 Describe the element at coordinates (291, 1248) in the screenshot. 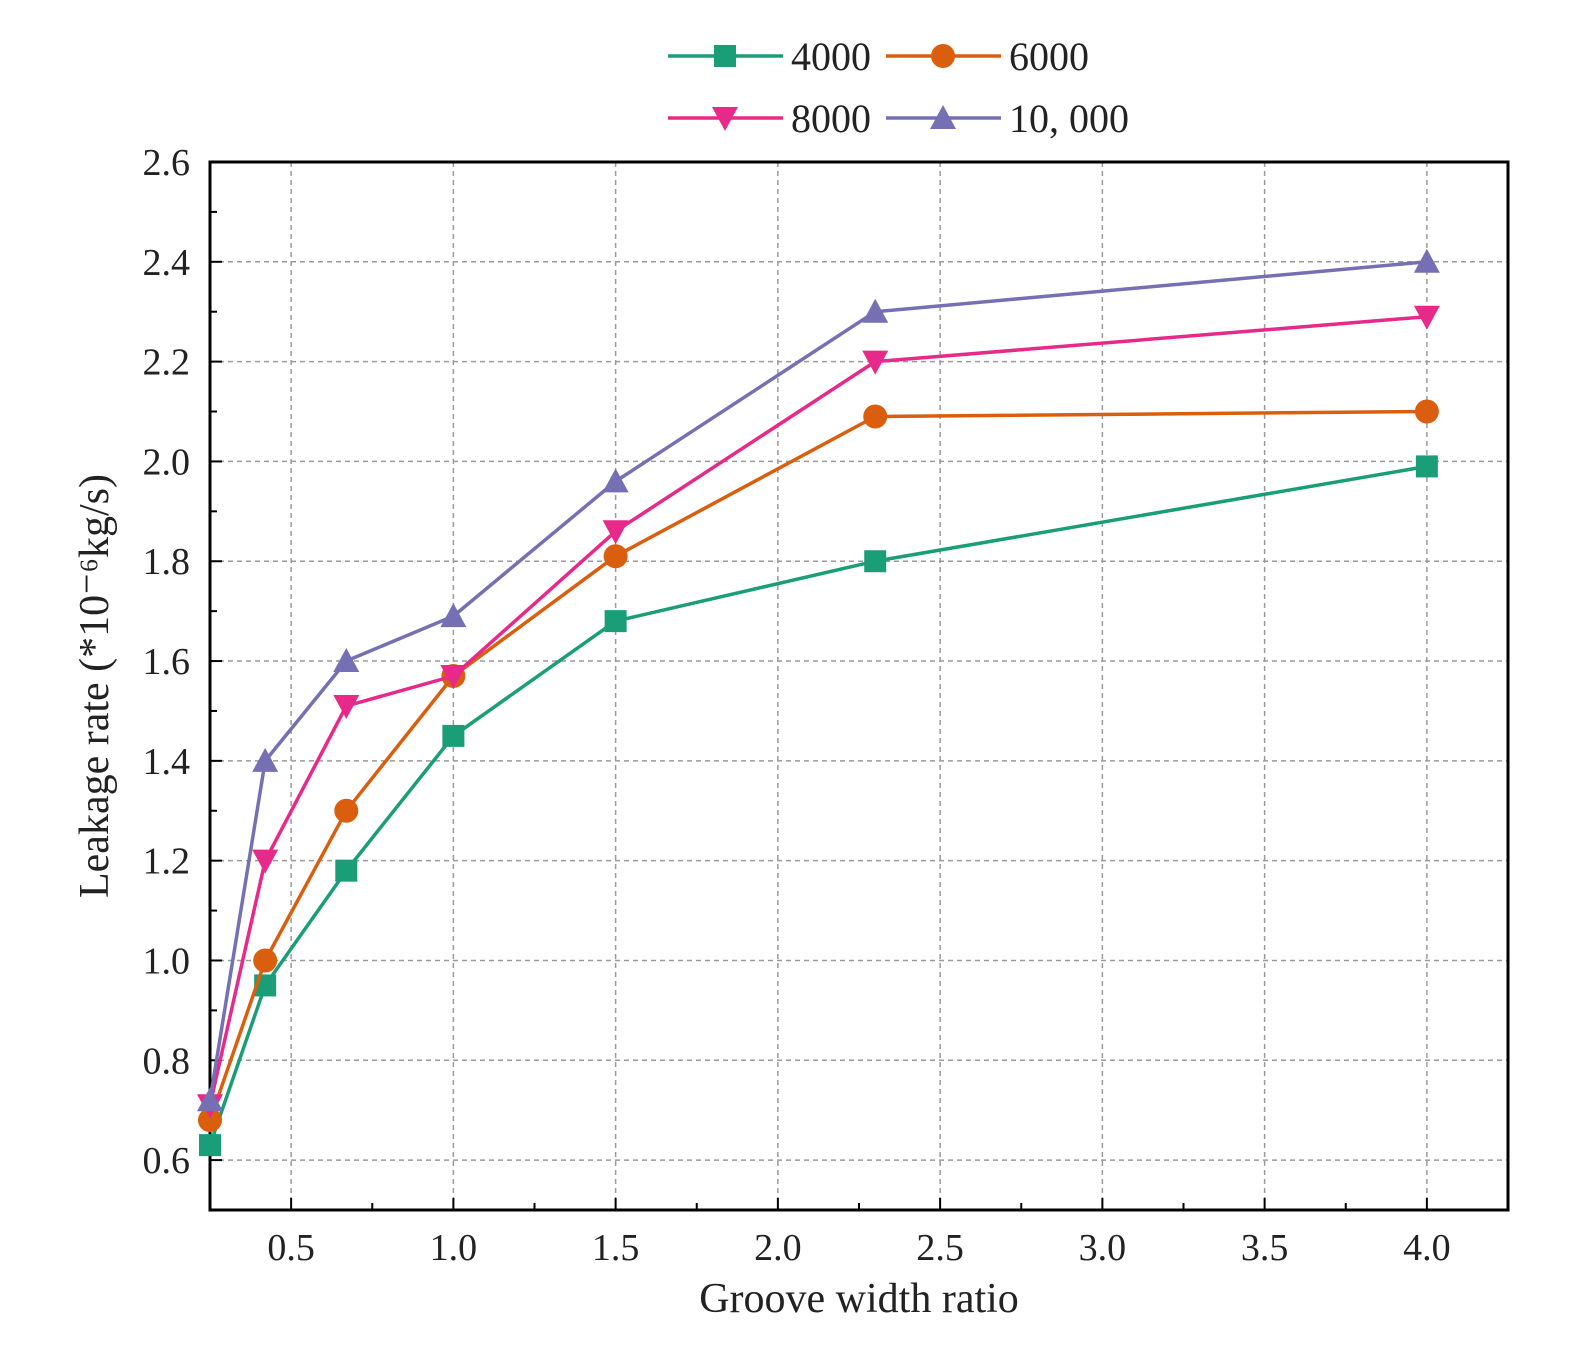

I see `x-tick-label-0: 0.5` at that location.